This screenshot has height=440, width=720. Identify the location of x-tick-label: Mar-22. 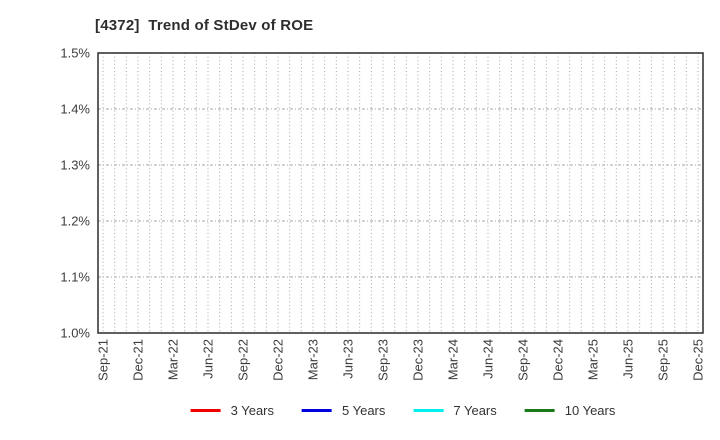
(173, 359).